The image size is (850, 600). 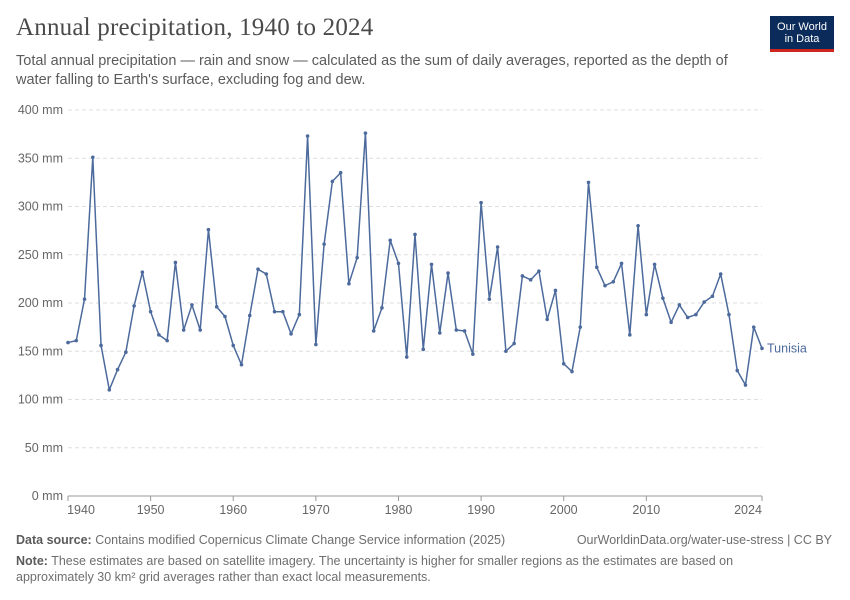 I want to click on x-tick-label: 1960, so click(x=233, y=510).